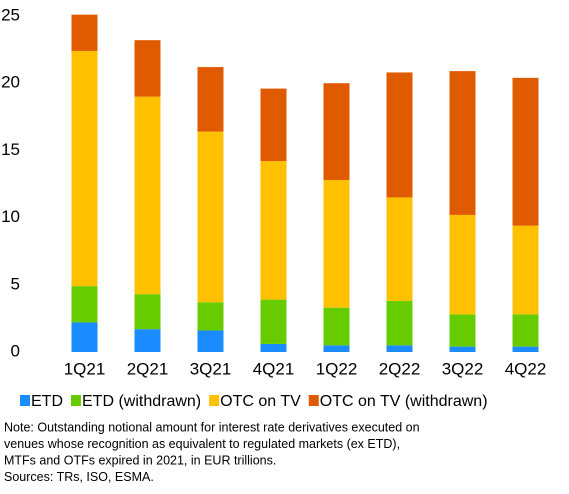  I want to click on x-tick-label: 3Q21, so click(211, 368).